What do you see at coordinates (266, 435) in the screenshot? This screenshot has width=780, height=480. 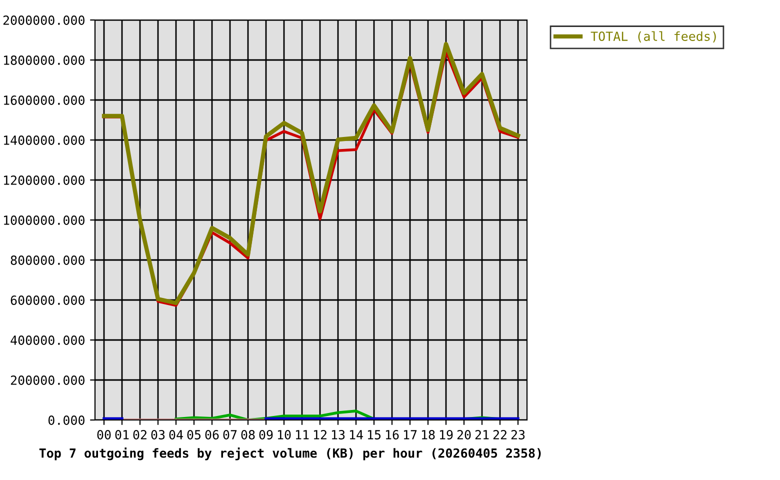 I see `x-tick-label: 09` at bounding box center [266, 435].